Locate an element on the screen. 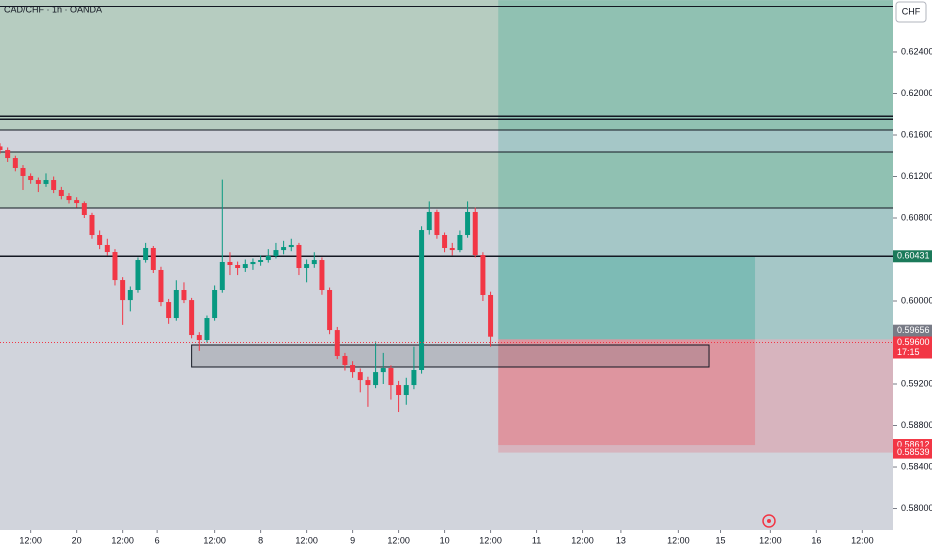 The height and width of the screenshot is (550, 932). event-icon-dot is located at coordinates (769, 521).